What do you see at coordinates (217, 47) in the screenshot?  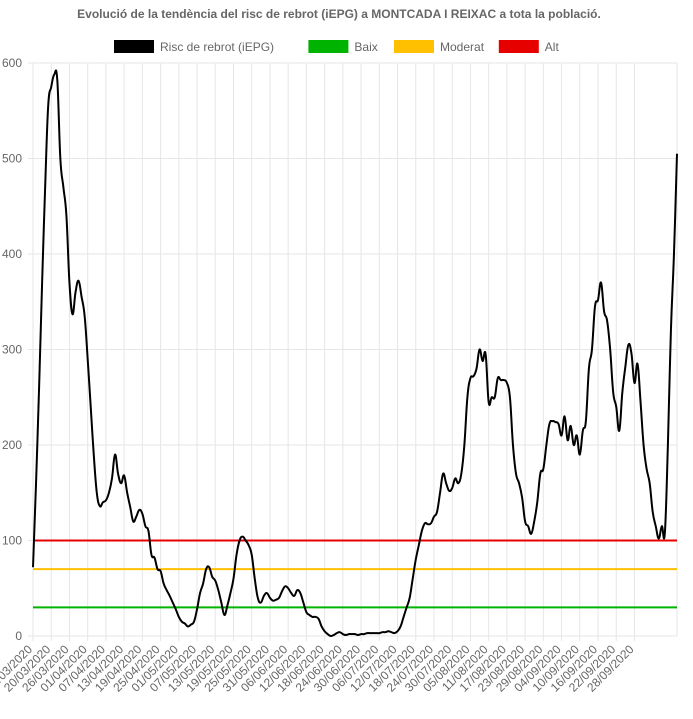 I see `legend-label-risc-de-rebrot-iepg: Risc de rebrot (iEPG)` at bounding box center [217, 47].